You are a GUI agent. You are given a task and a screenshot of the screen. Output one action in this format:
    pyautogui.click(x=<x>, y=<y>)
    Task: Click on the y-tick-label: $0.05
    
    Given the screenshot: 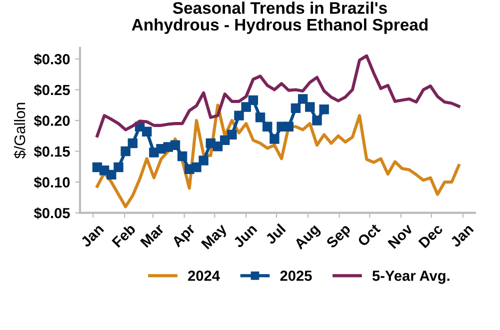 What is the action you would take?
    pyautogui.click(x=52, y=213)
    